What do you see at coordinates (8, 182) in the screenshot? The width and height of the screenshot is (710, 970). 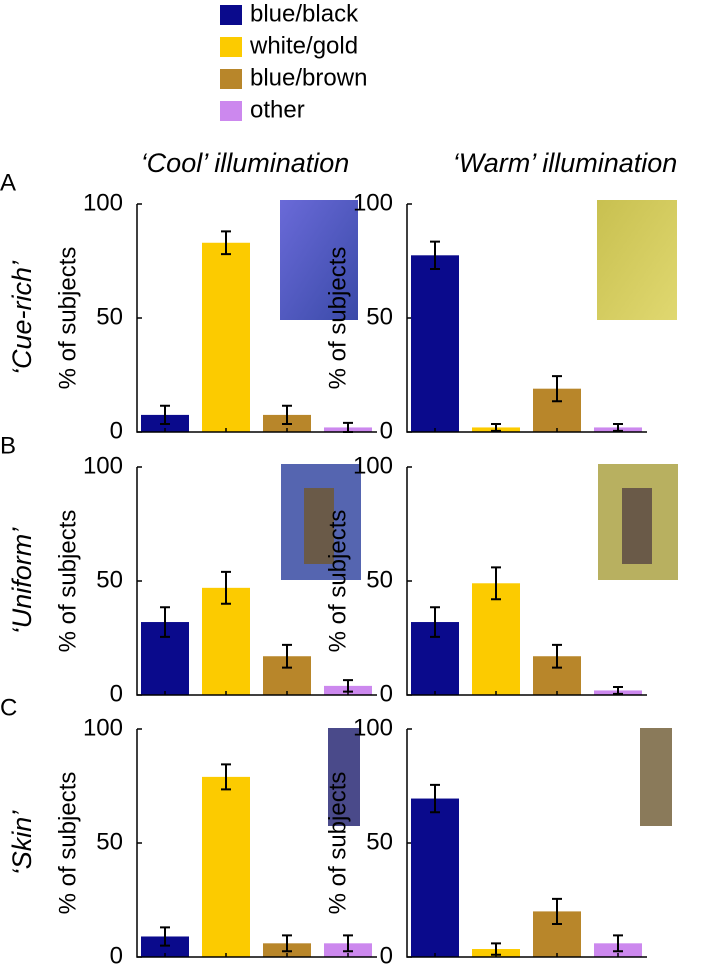 I see `panel-letter: A` at bounding box center [8, 182].